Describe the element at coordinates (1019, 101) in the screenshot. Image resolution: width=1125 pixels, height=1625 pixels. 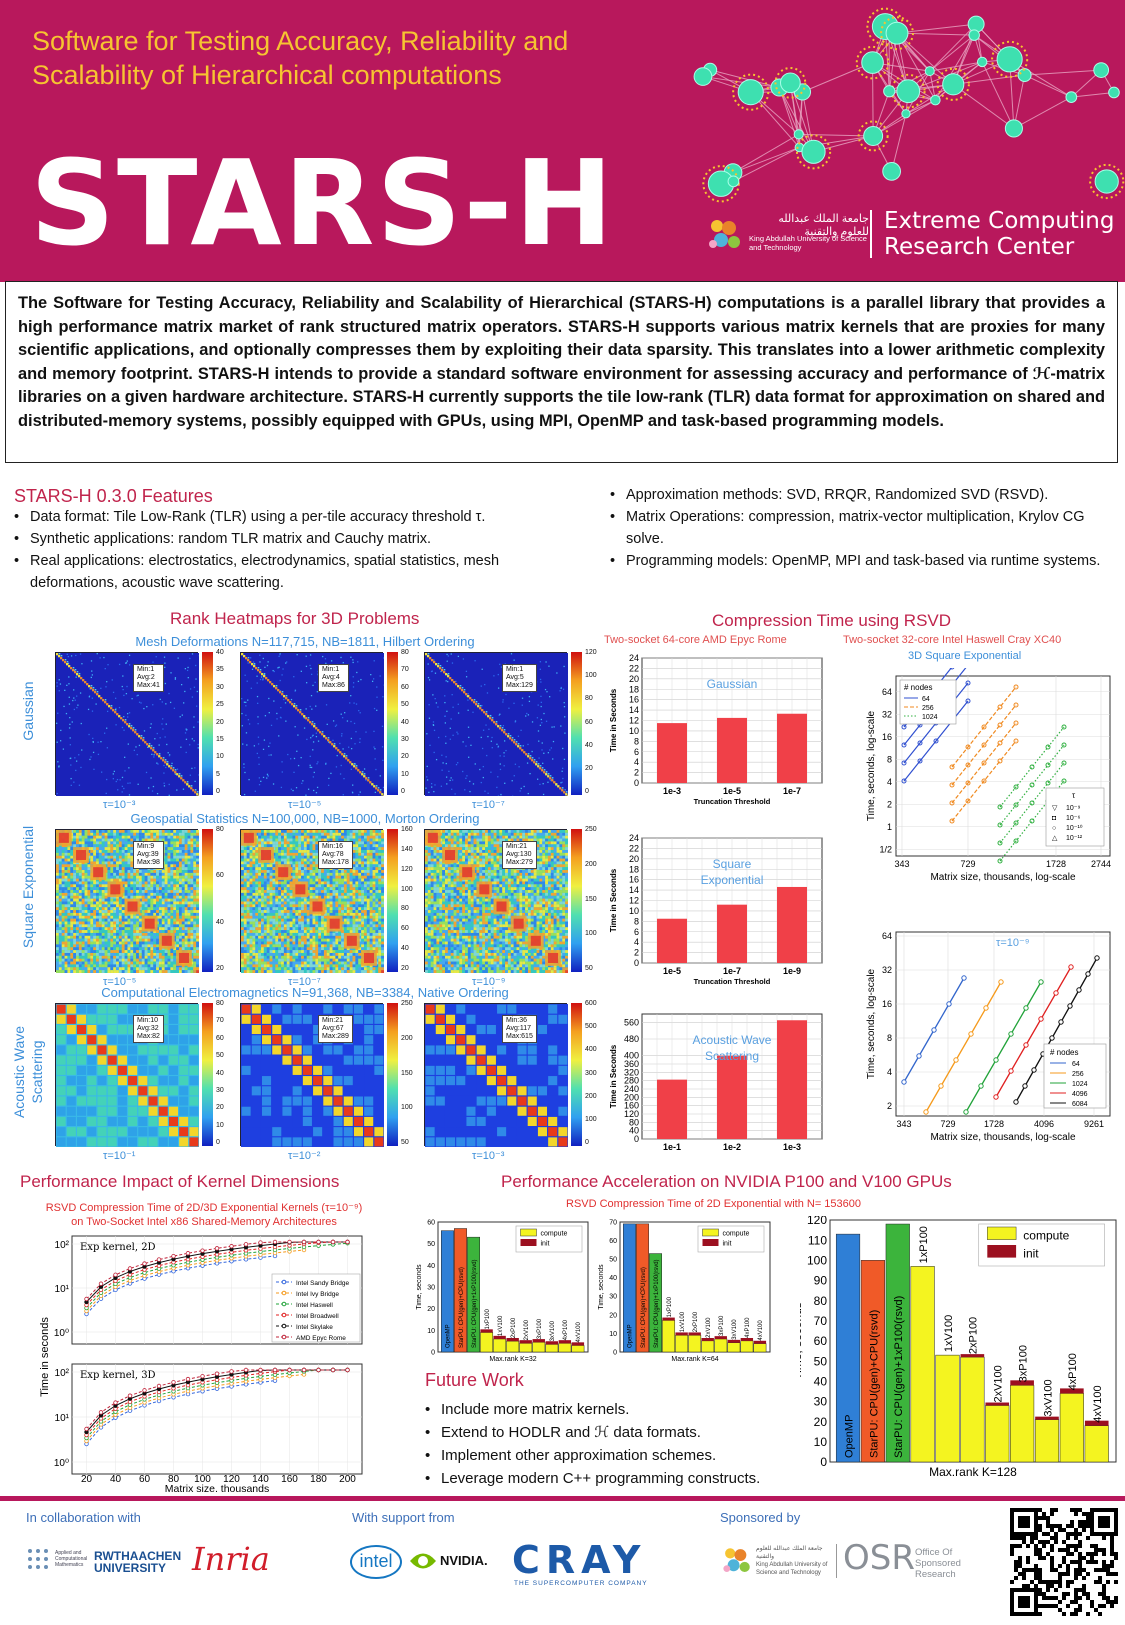
I see `network-edge` at that location.